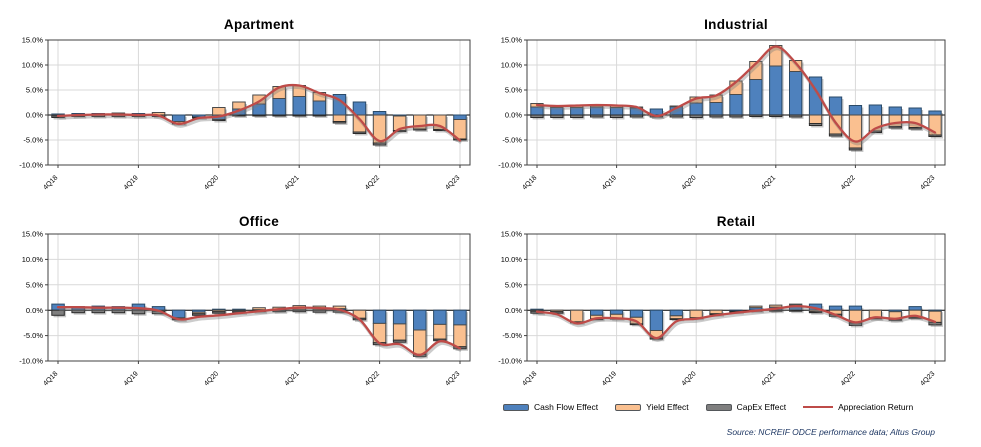 The width and height of the screenshot is (981, 447). What do you see at coordinates (761, 407) in the screenshot?
I see `legend-label: CapEx Effect` at bounding box center [761, 407].